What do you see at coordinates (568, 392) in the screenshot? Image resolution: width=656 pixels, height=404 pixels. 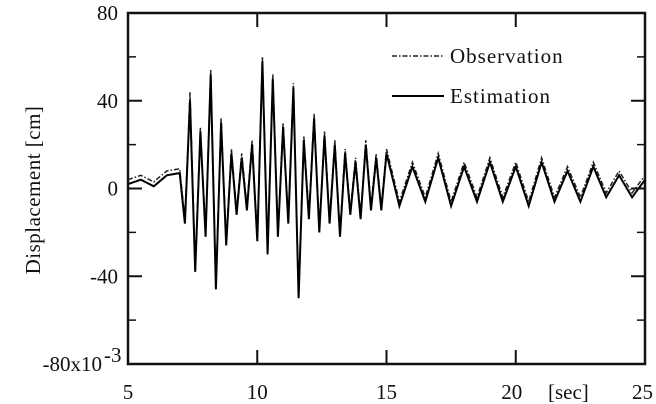 I see `x-axis-unit-label: [sec]` at bounding box center [568, 392].